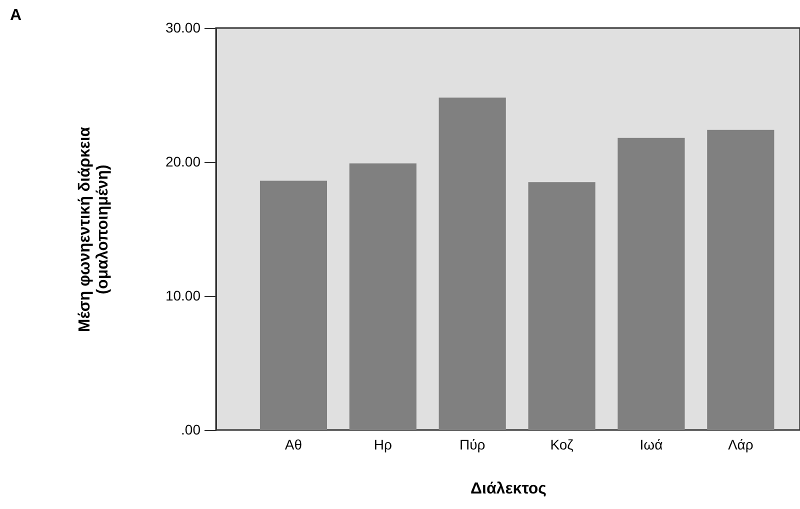  What do you see at coordinates (651, 444) in the screenshot?
I see `x-tick-label: Ιωά` at bounding box center [651, 444].